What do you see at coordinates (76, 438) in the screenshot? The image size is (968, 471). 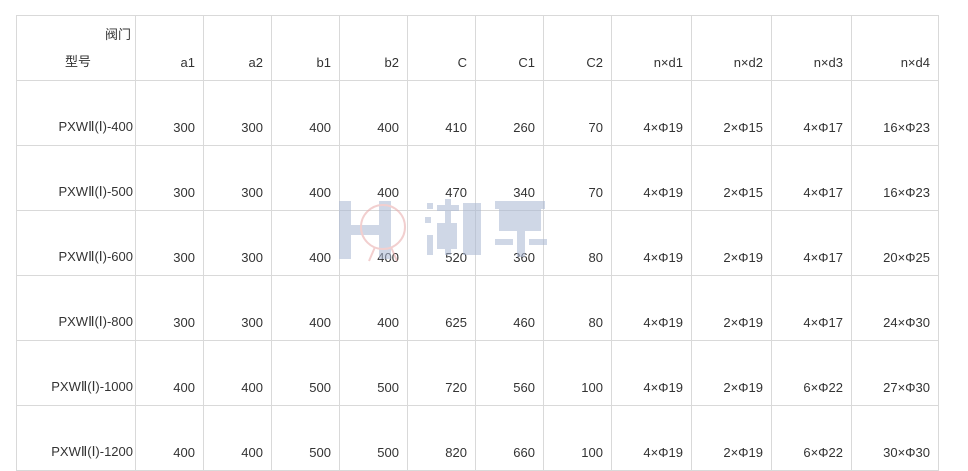 I see `model-cell: PXWⅡ(Ⅰ)-1200` at bounding box center [76, 438].